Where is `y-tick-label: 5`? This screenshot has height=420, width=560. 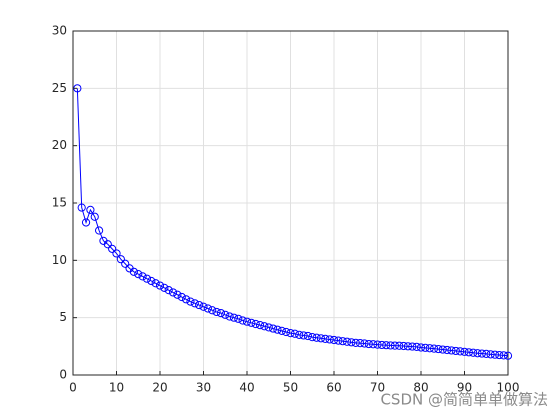
y-tick-label: 5 is located at coordinates (63, 317).